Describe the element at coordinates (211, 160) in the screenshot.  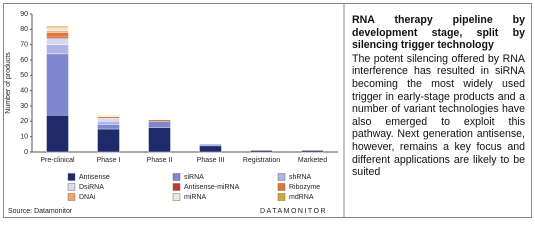
I see `x-tick-label: Phase III` at that location.